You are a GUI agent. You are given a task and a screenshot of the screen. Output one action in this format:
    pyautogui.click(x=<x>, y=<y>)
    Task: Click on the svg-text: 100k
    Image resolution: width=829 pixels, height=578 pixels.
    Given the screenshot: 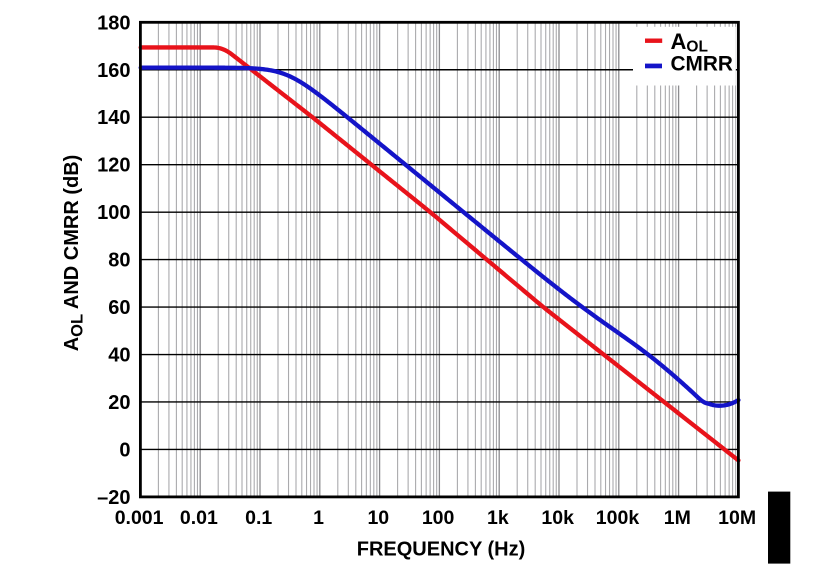 What is the action you would take?
    pyautogui.click(x=618, y=518)
    